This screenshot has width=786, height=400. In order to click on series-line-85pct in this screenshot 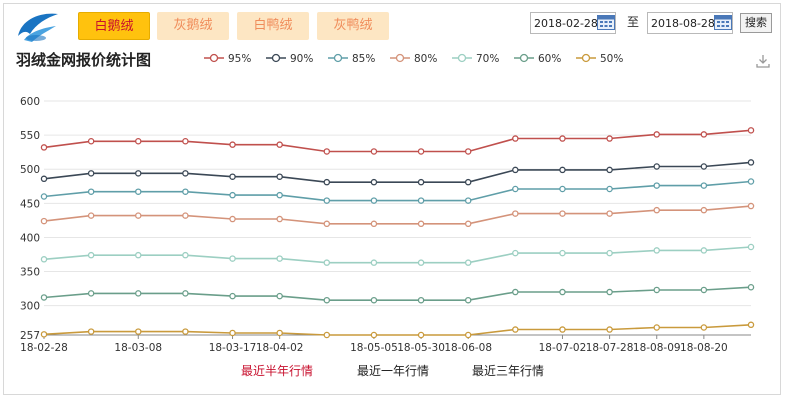, I will do `click(397, 191)`.